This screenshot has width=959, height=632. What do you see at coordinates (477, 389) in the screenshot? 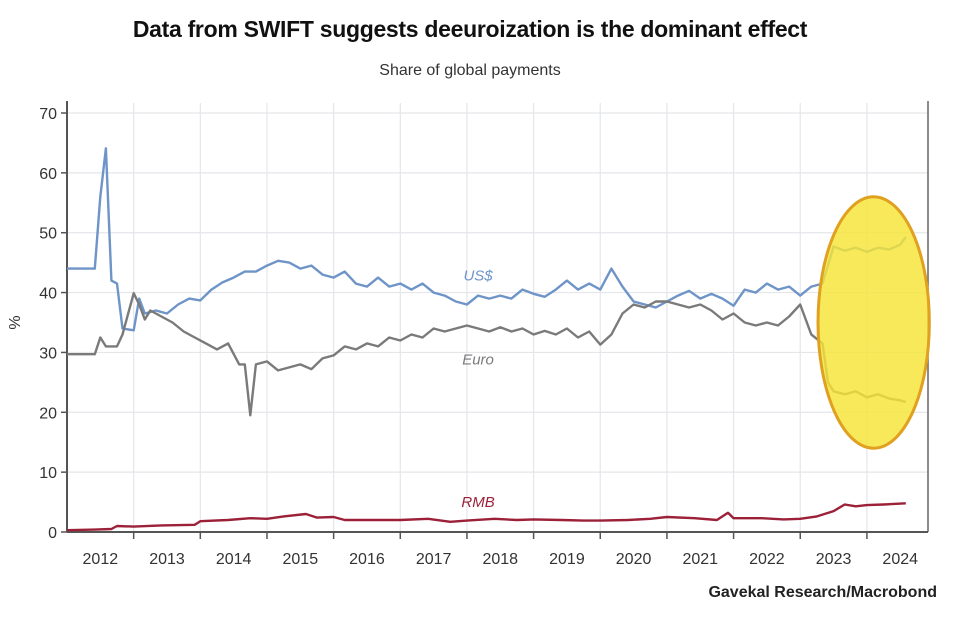
I see `labels: US$ Euro RMB` at bounding box center [477, 389].